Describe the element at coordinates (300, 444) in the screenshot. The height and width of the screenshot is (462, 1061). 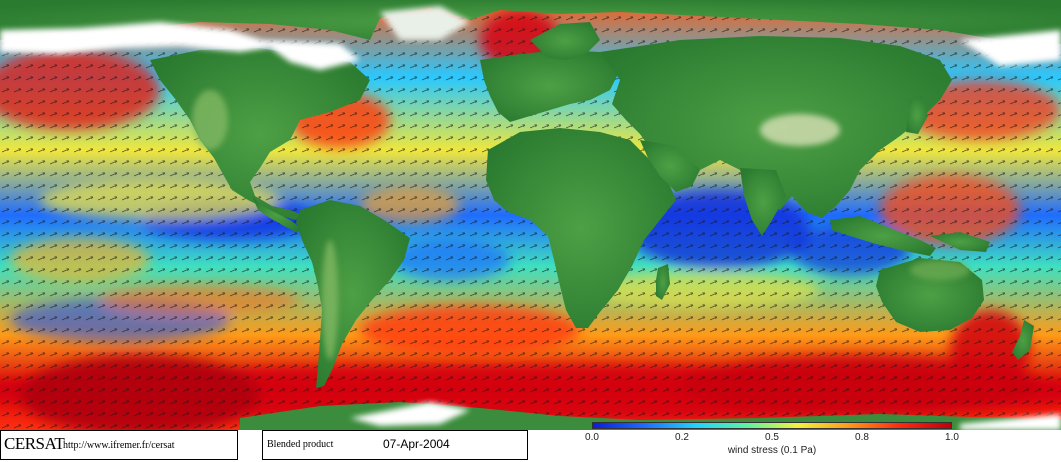
I see `product-name: Blended product` at that location.